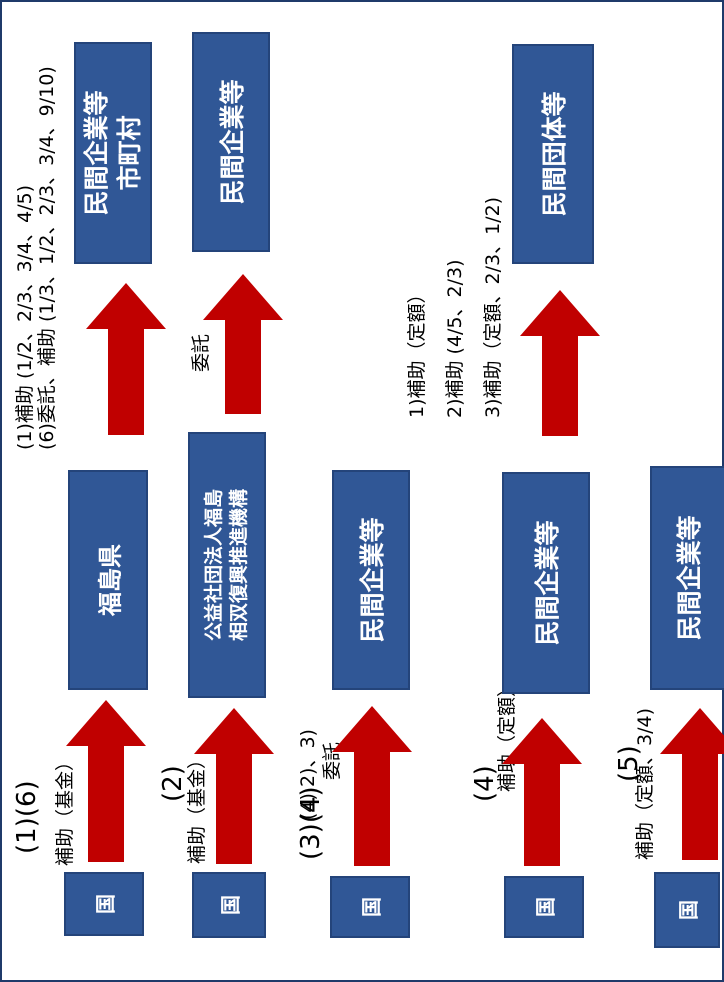 The image size is (724, 982). Describe the element at coordinates (371, 580) in the screenshot. I see `row3-target-box: 民間企業等` at that location.